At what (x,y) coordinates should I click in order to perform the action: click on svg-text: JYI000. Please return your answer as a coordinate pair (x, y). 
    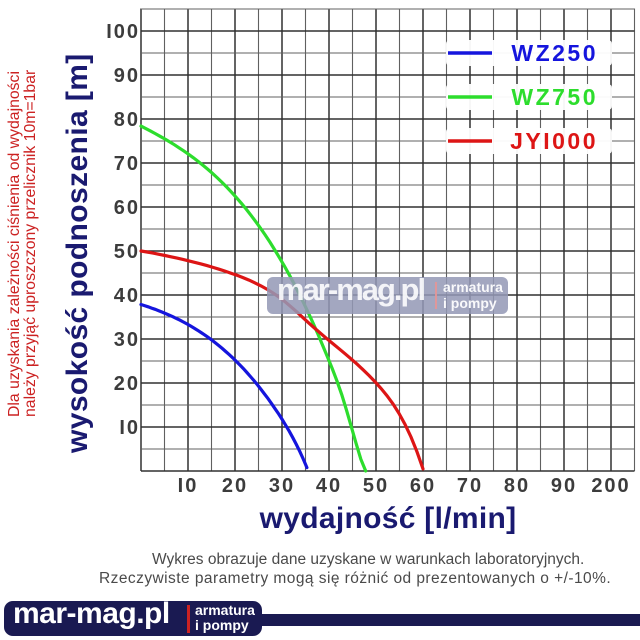
    Looking at the image, I should click on (554, 141).